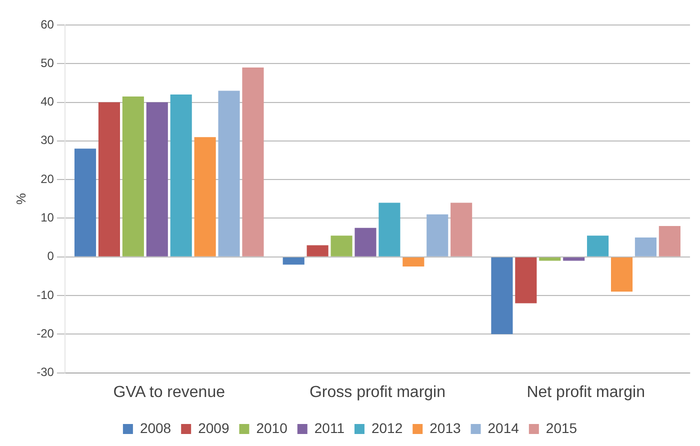  I want to click on legend-label: 2013, so click(445, 428).